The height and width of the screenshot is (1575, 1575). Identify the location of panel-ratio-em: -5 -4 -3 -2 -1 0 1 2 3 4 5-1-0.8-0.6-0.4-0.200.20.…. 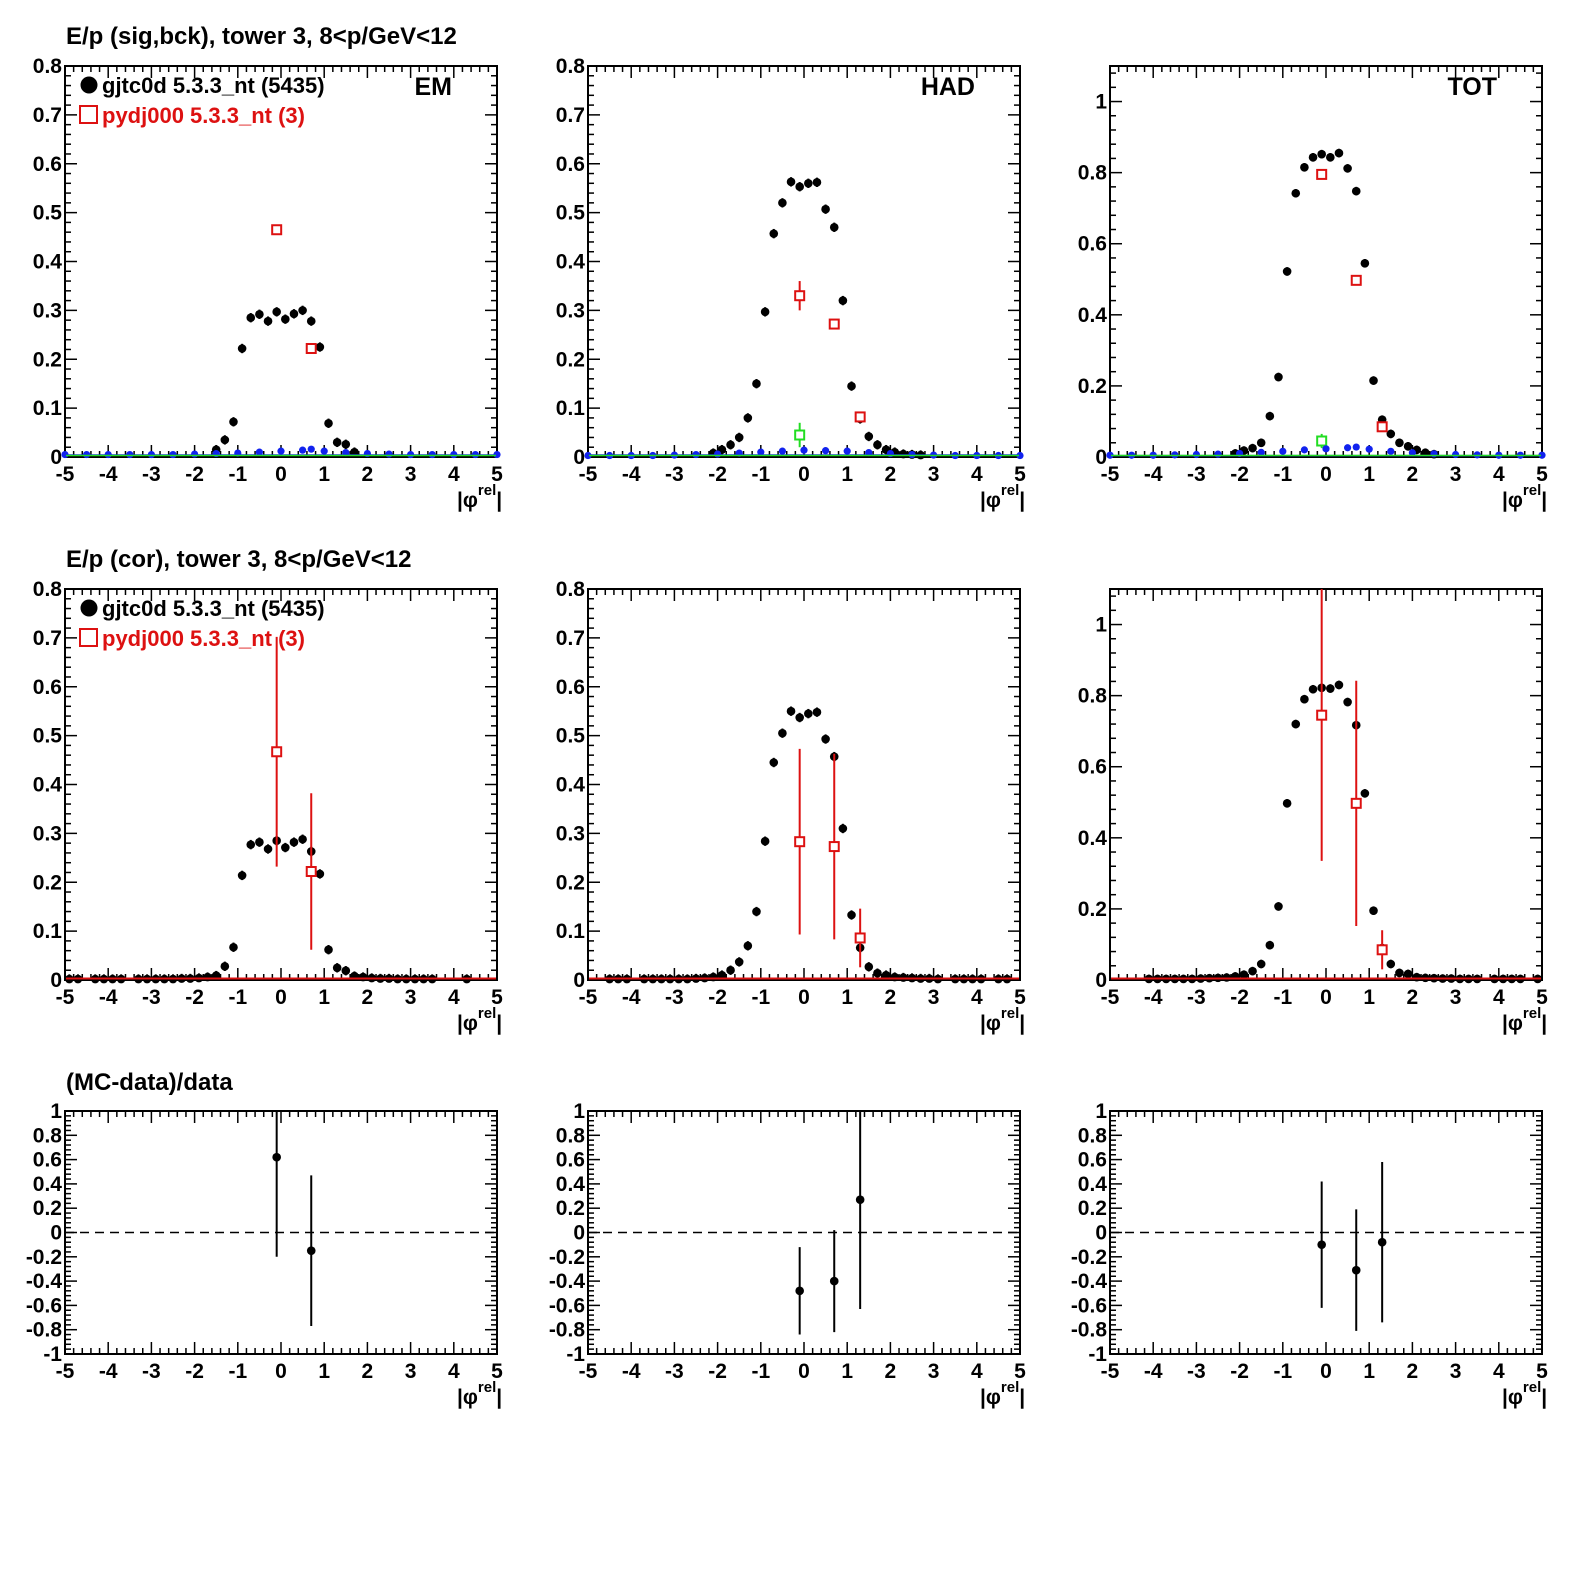
(264, 1254).